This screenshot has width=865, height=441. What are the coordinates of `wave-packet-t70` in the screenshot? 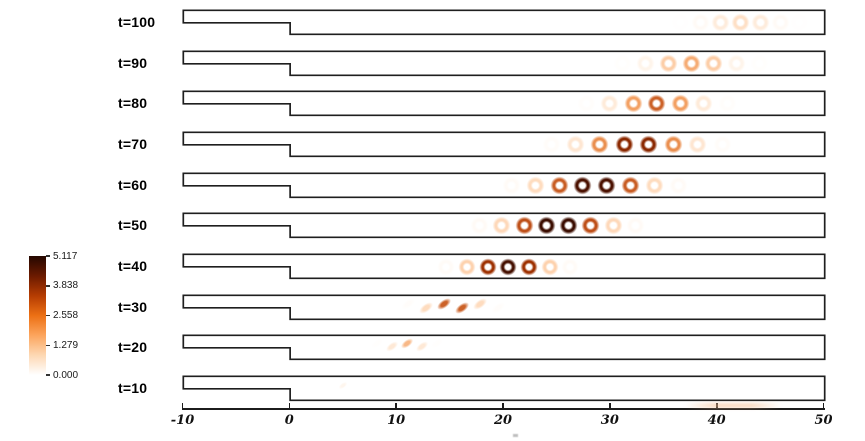 It's located at (503, 144).